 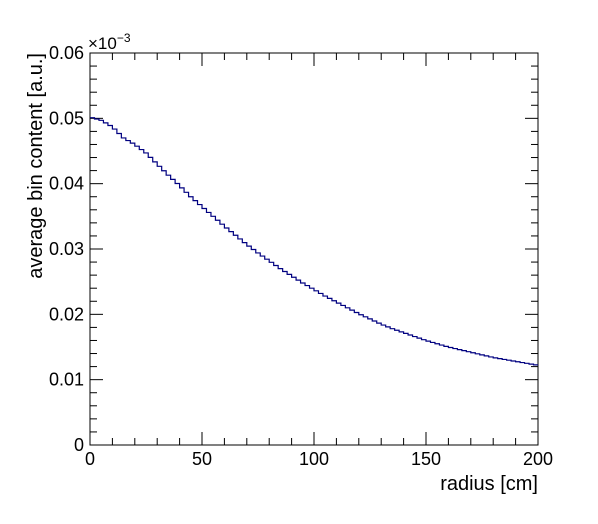 What do you see at coordinates (426, 459) in the screenshot?
I see `x-tick-label: 150` at bounding box center [426, 459].